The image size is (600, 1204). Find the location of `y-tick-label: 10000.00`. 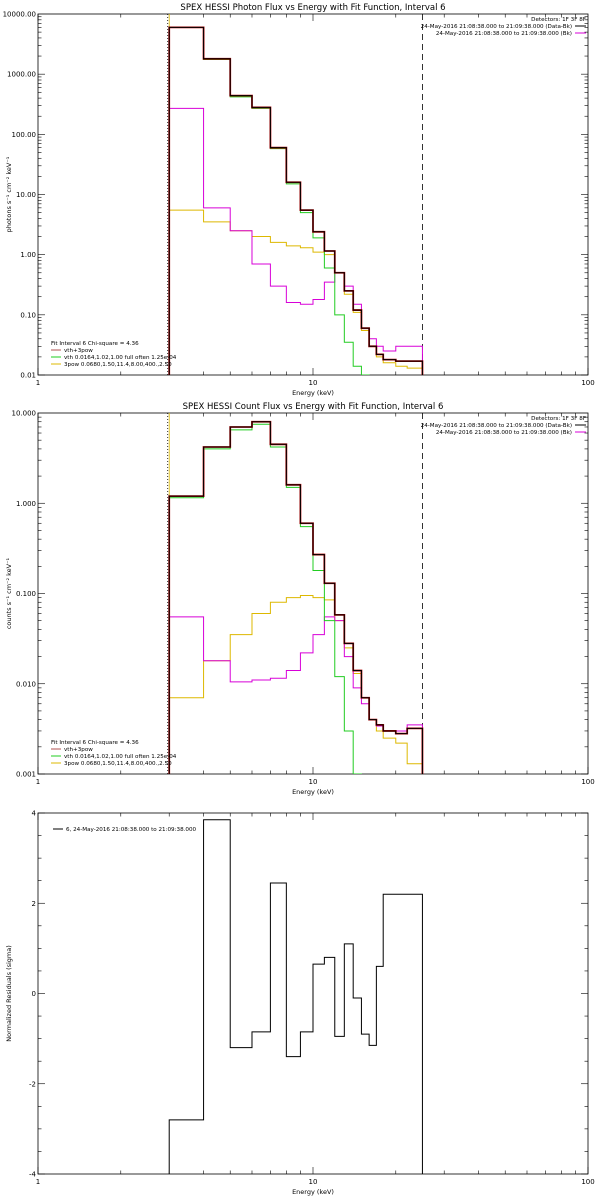

y-tick-label: 10000.00 is located at coordinates (19, 15).